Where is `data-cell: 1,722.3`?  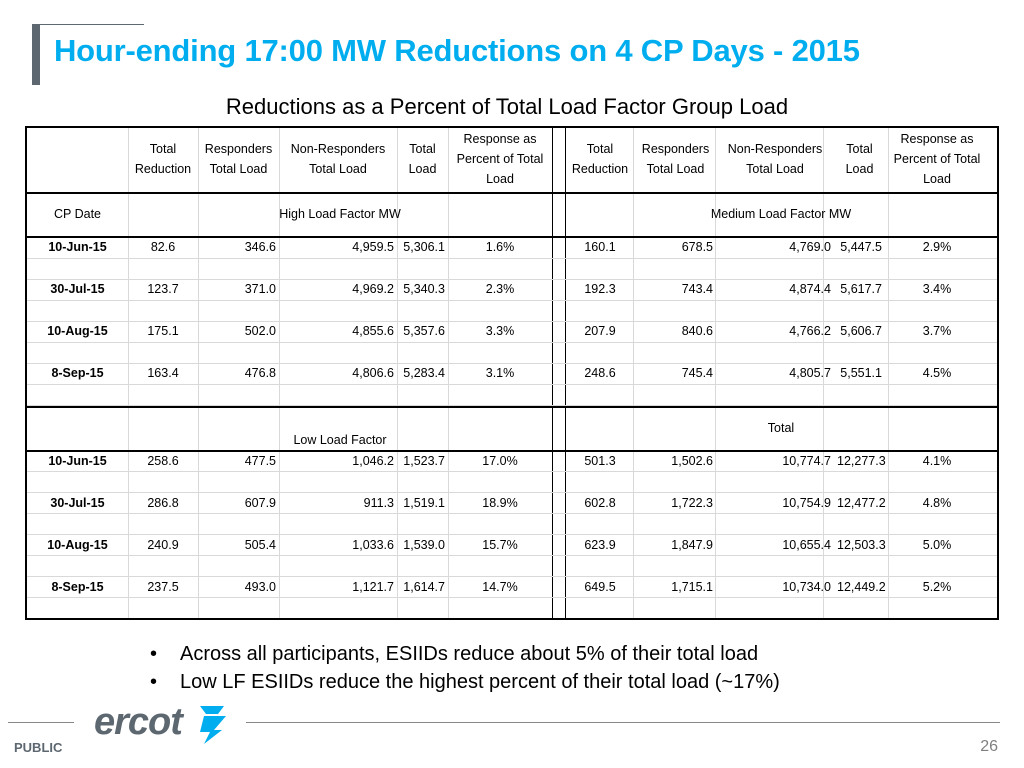 data-cell: 1,722.3 is located at coordinates (692, 503).